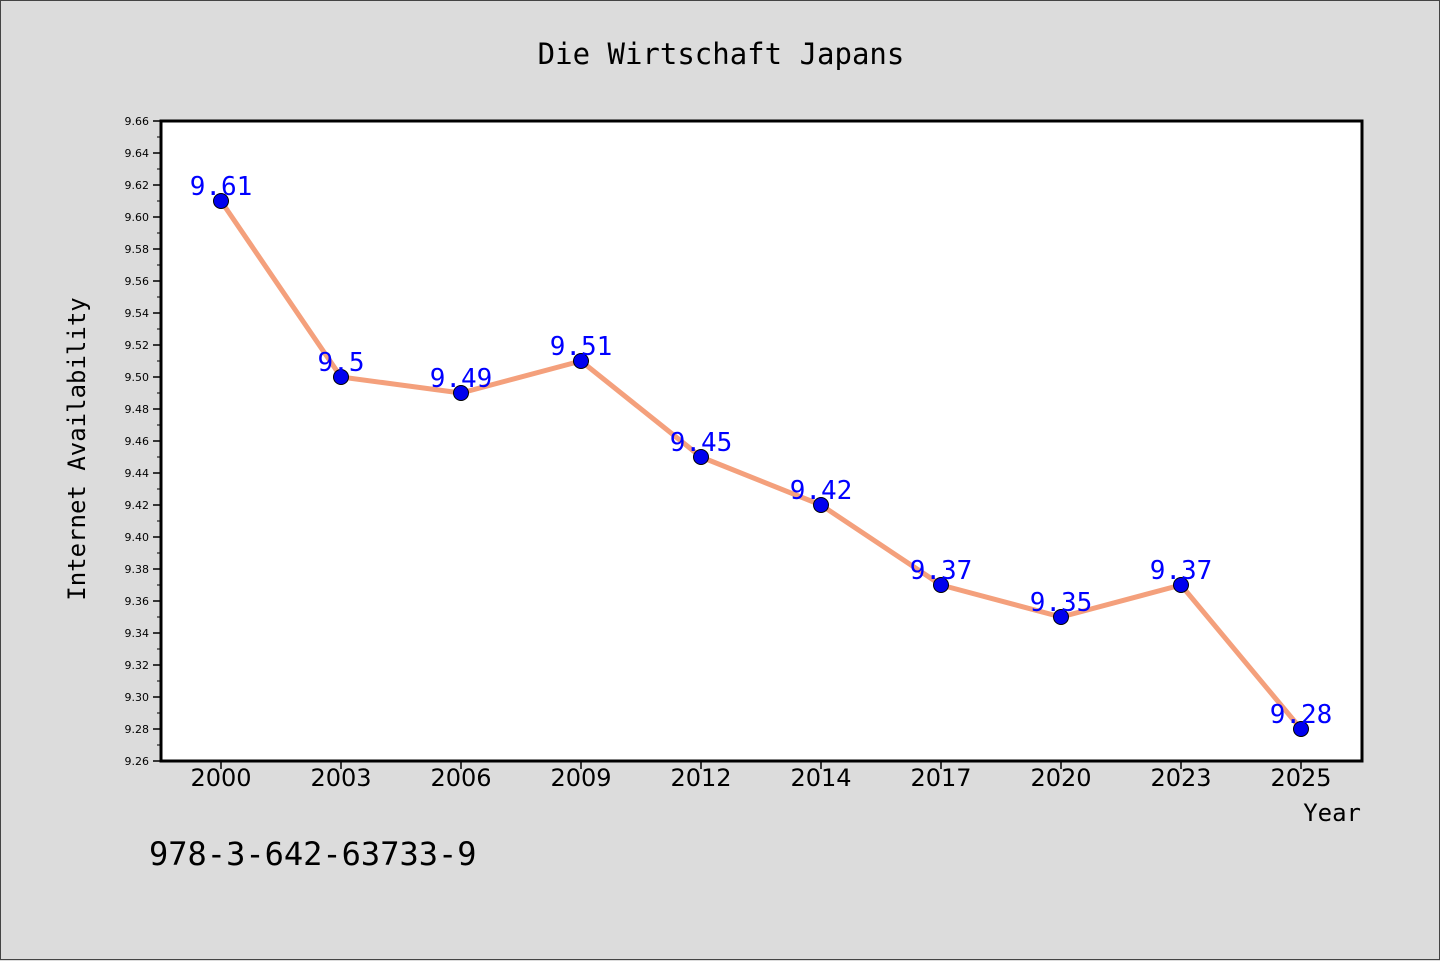  I want to click on y-tick-label: 9.36, so click(137, 601).